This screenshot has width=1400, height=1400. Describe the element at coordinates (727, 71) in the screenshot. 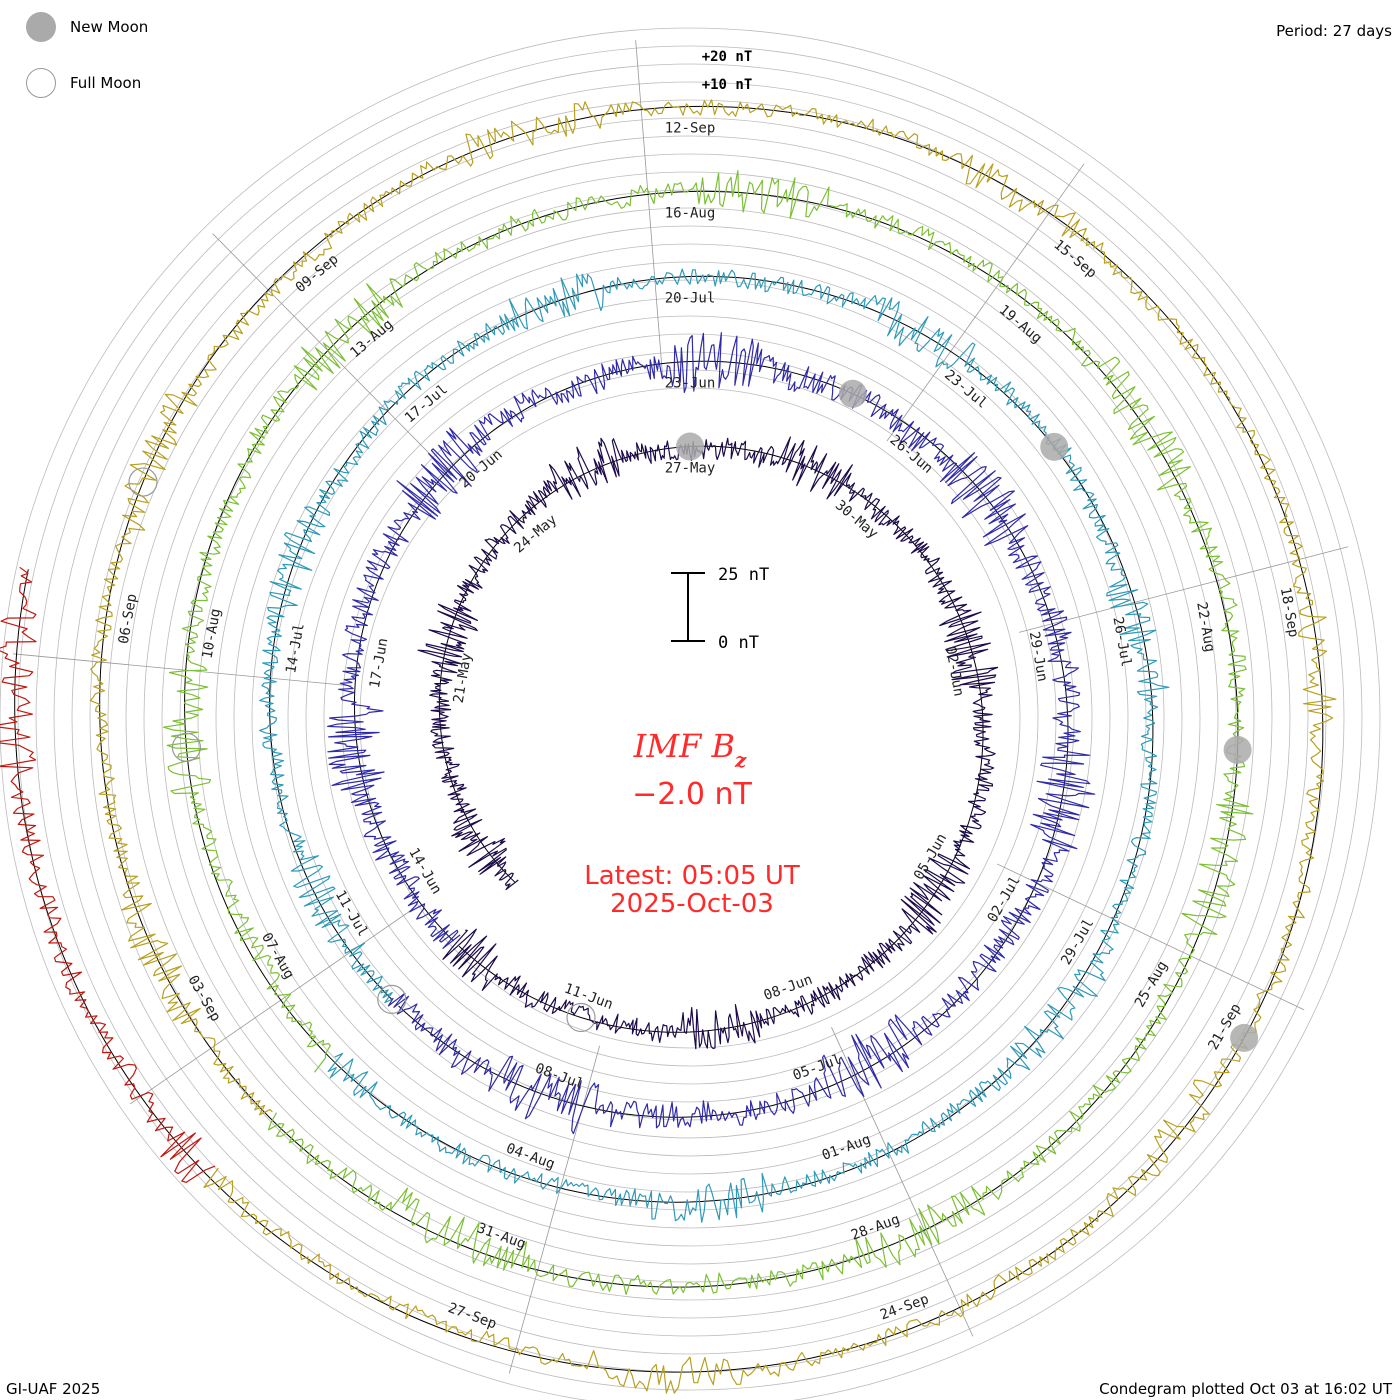

I see `ring-scale-labels: +20 nT +10 nT` at that location.